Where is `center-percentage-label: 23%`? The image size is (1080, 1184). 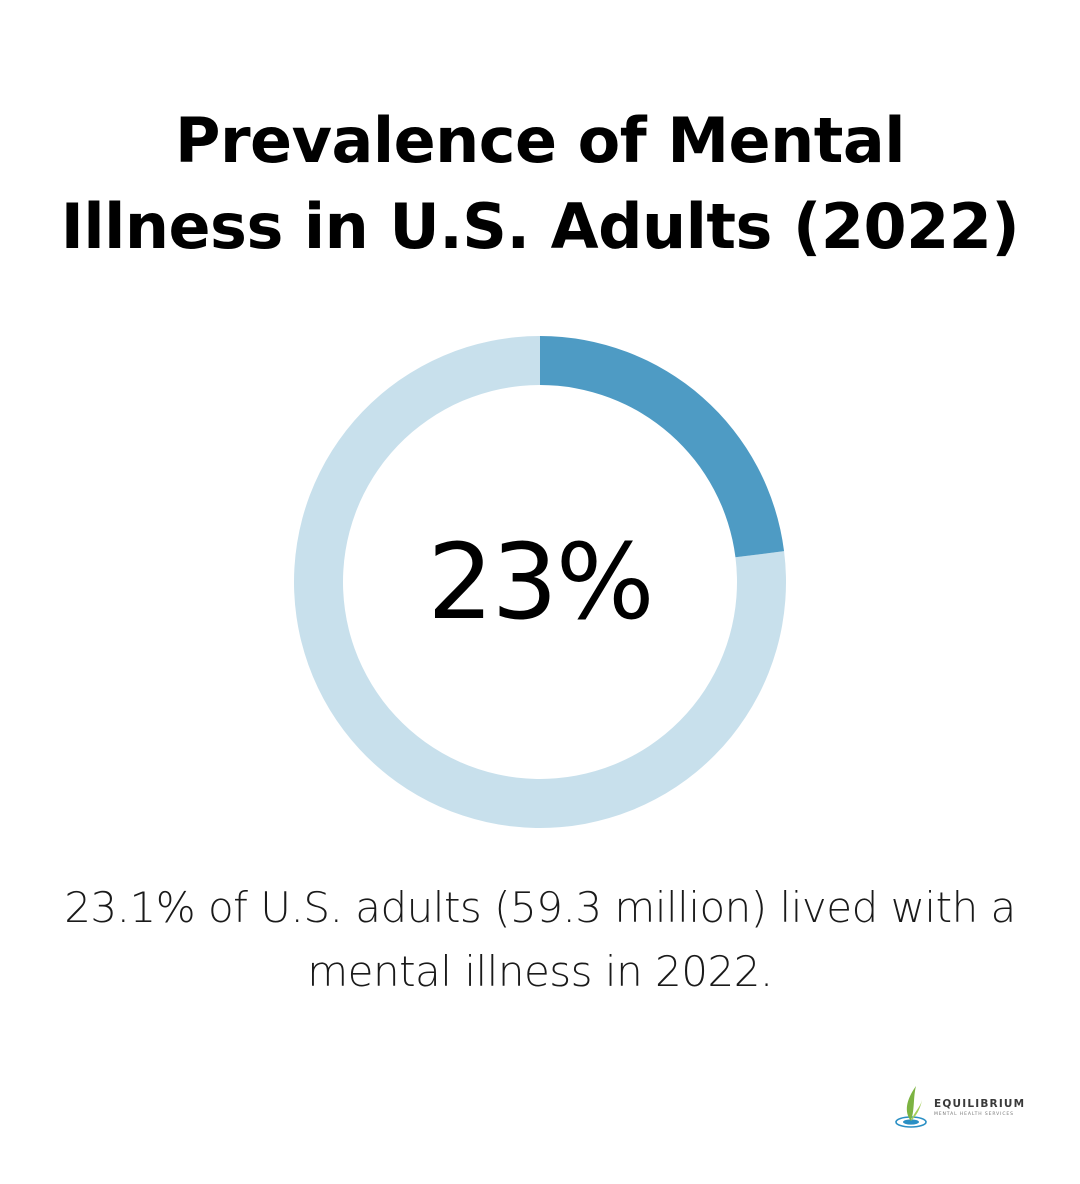 center-percentage-label: 23% is located at coordinates (540, 582).